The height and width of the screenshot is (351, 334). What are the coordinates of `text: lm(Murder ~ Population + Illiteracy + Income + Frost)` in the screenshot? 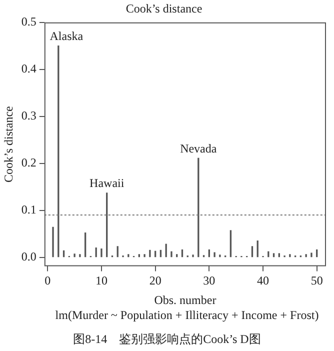 It's located at (187, 315).